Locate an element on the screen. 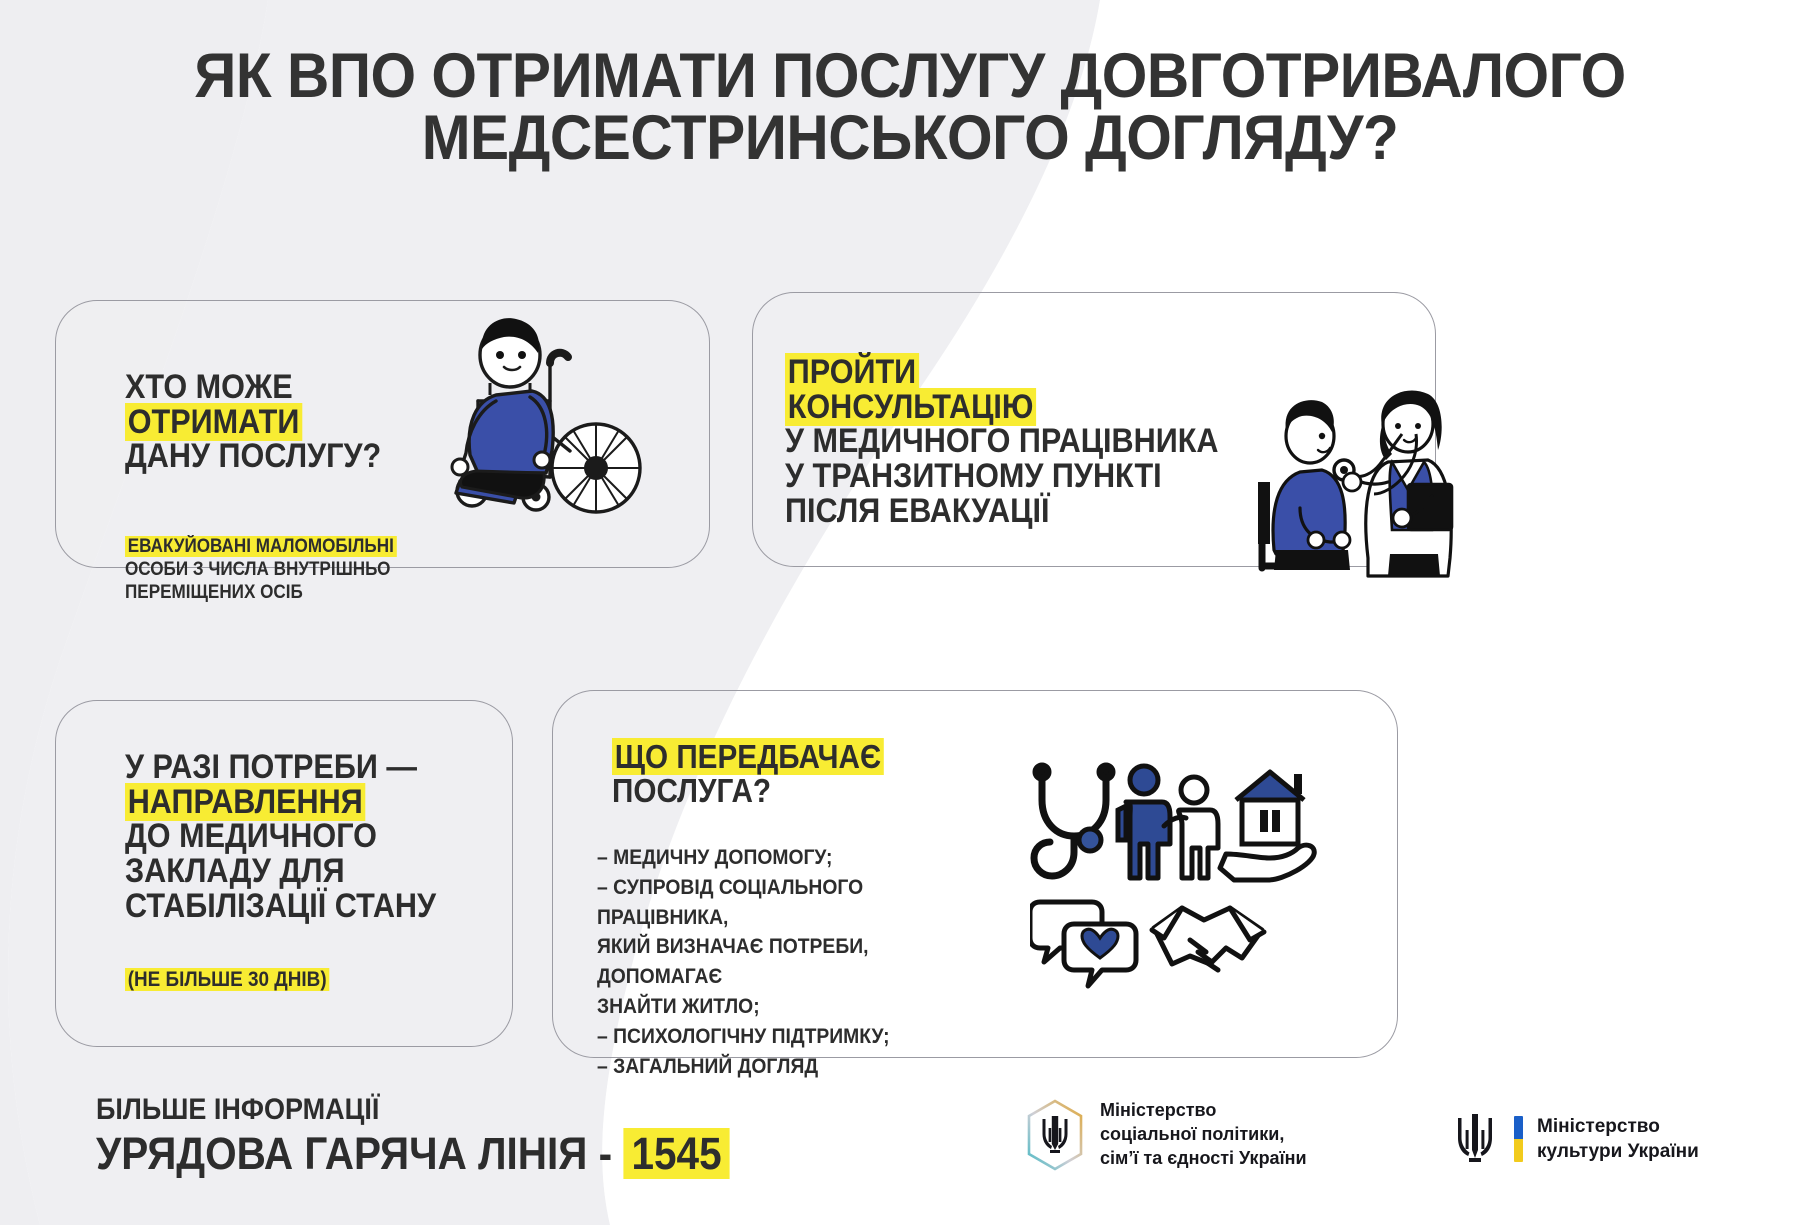 Image resolution: width=1820 pixels, height=1225 pixels. eligibility-heading: ХТО МОЖЕ ОТРИМАТИ ДАНУ ПОСЛУГУ? is located at coordinates (253, 422).